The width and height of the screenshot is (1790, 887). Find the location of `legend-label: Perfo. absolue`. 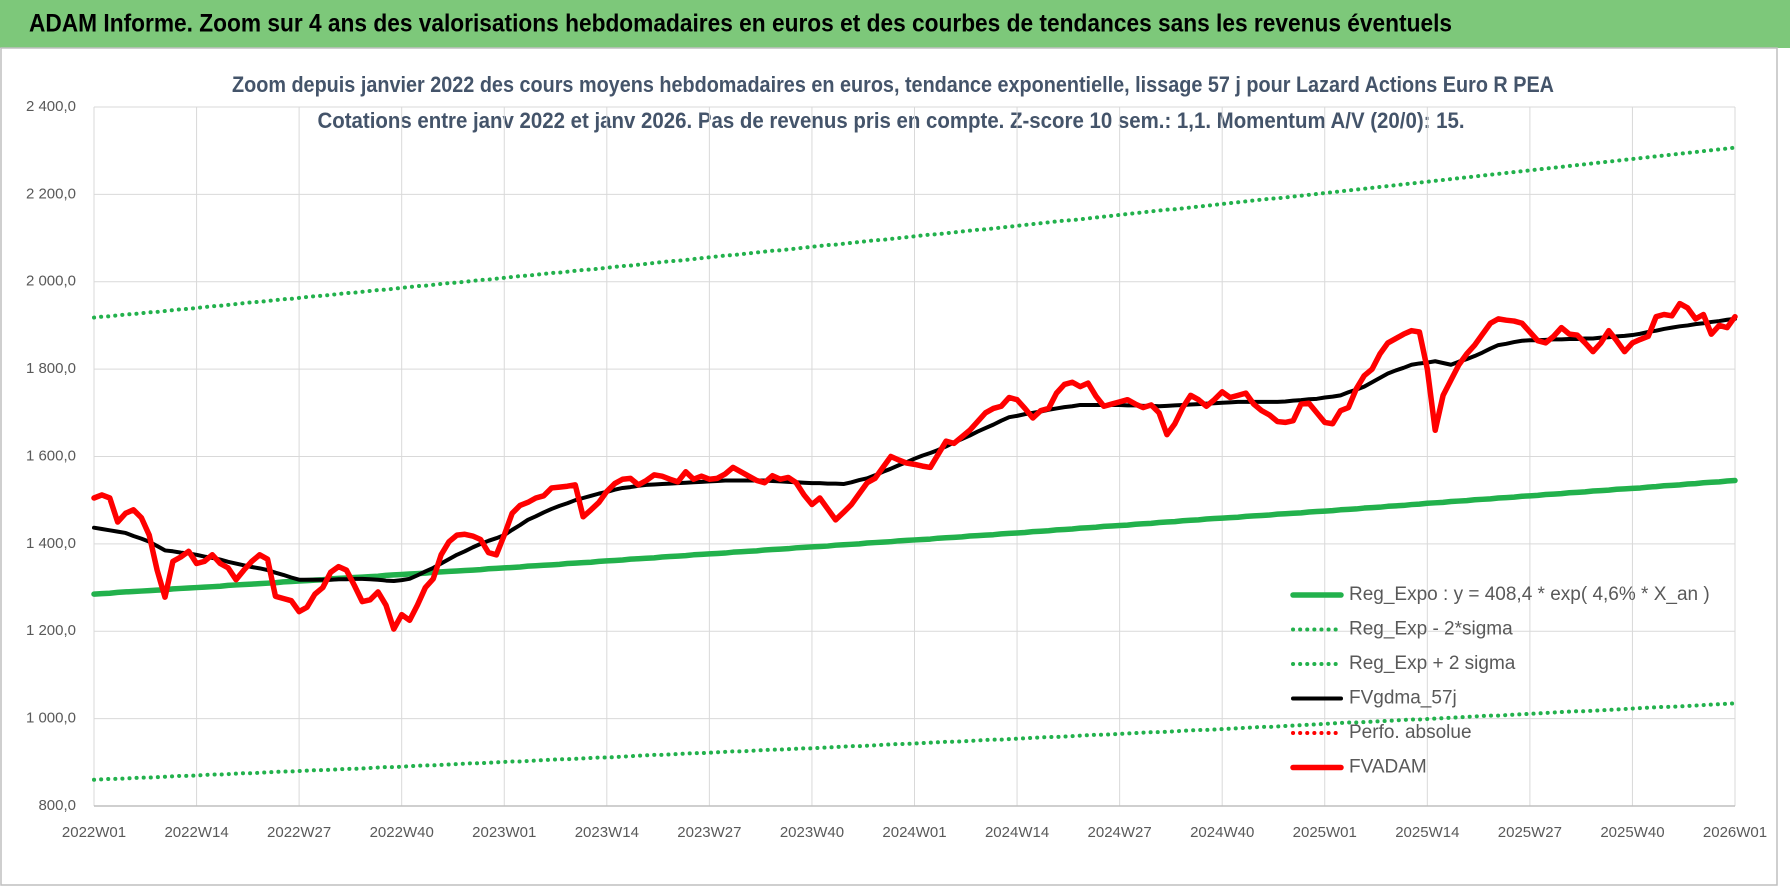

legend-label: Perfo. absolue is located at coordinates (1410, 732).